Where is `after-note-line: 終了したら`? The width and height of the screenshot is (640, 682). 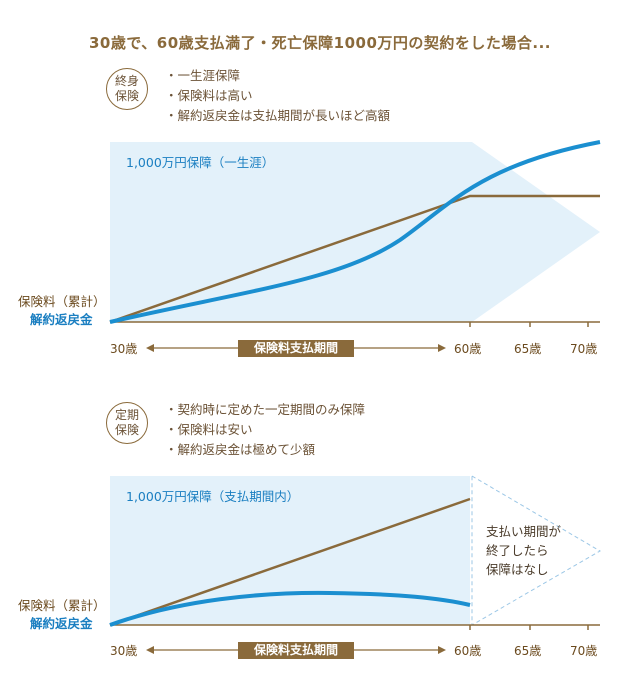
after-note-line: 終了したら is located at coordinates (517, 550).